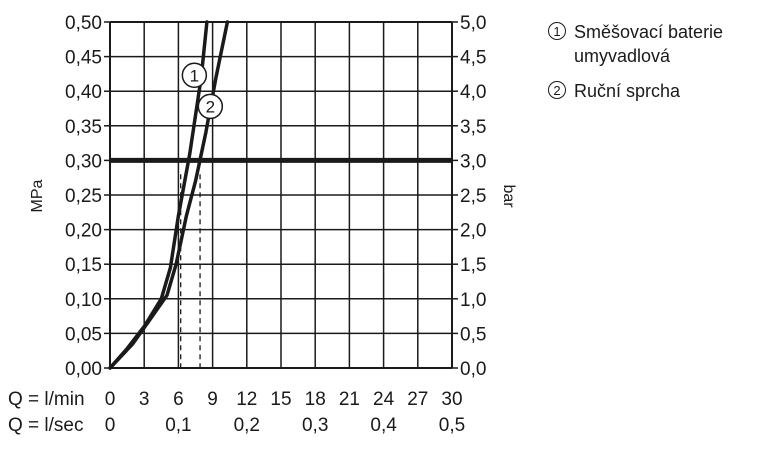 The width and height of the screenshot is (780, 453). What do you see at coordinates (451, 399) in the screenshot?
I see `x-tick-label-lmin: 30` at bounding box center [451, 399].